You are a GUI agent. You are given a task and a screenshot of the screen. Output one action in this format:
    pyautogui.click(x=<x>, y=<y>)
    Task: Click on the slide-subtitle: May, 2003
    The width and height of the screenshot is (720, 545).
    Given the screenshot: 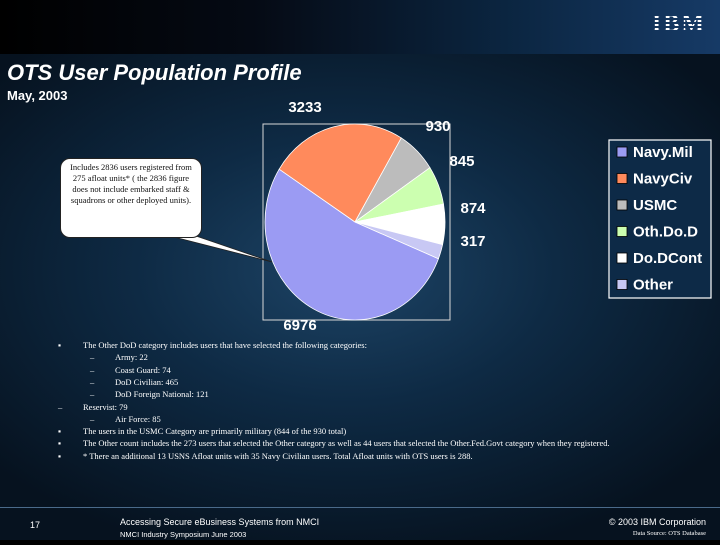 What is the action you would take?
    pyautogui.click(x=37, y=95)
    